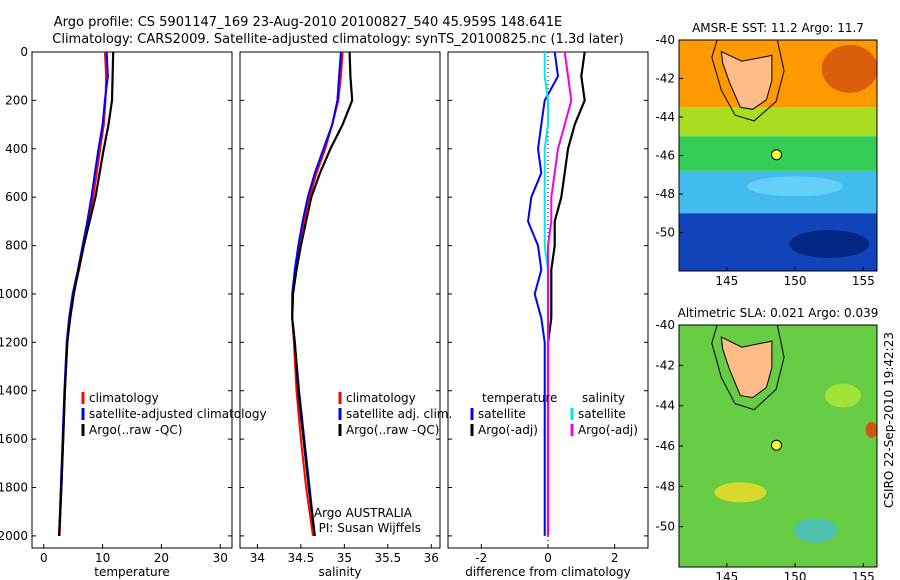  Describe the element at coordinates (829, 244) in the screenshot. I see `cold-patch` at that location.